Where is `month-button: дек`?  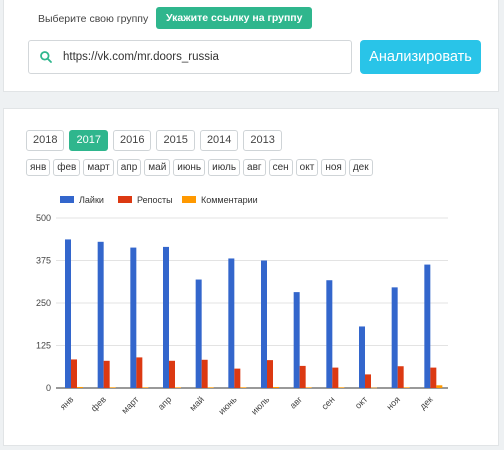
month-button: дек is located at coordinates (360, 167).